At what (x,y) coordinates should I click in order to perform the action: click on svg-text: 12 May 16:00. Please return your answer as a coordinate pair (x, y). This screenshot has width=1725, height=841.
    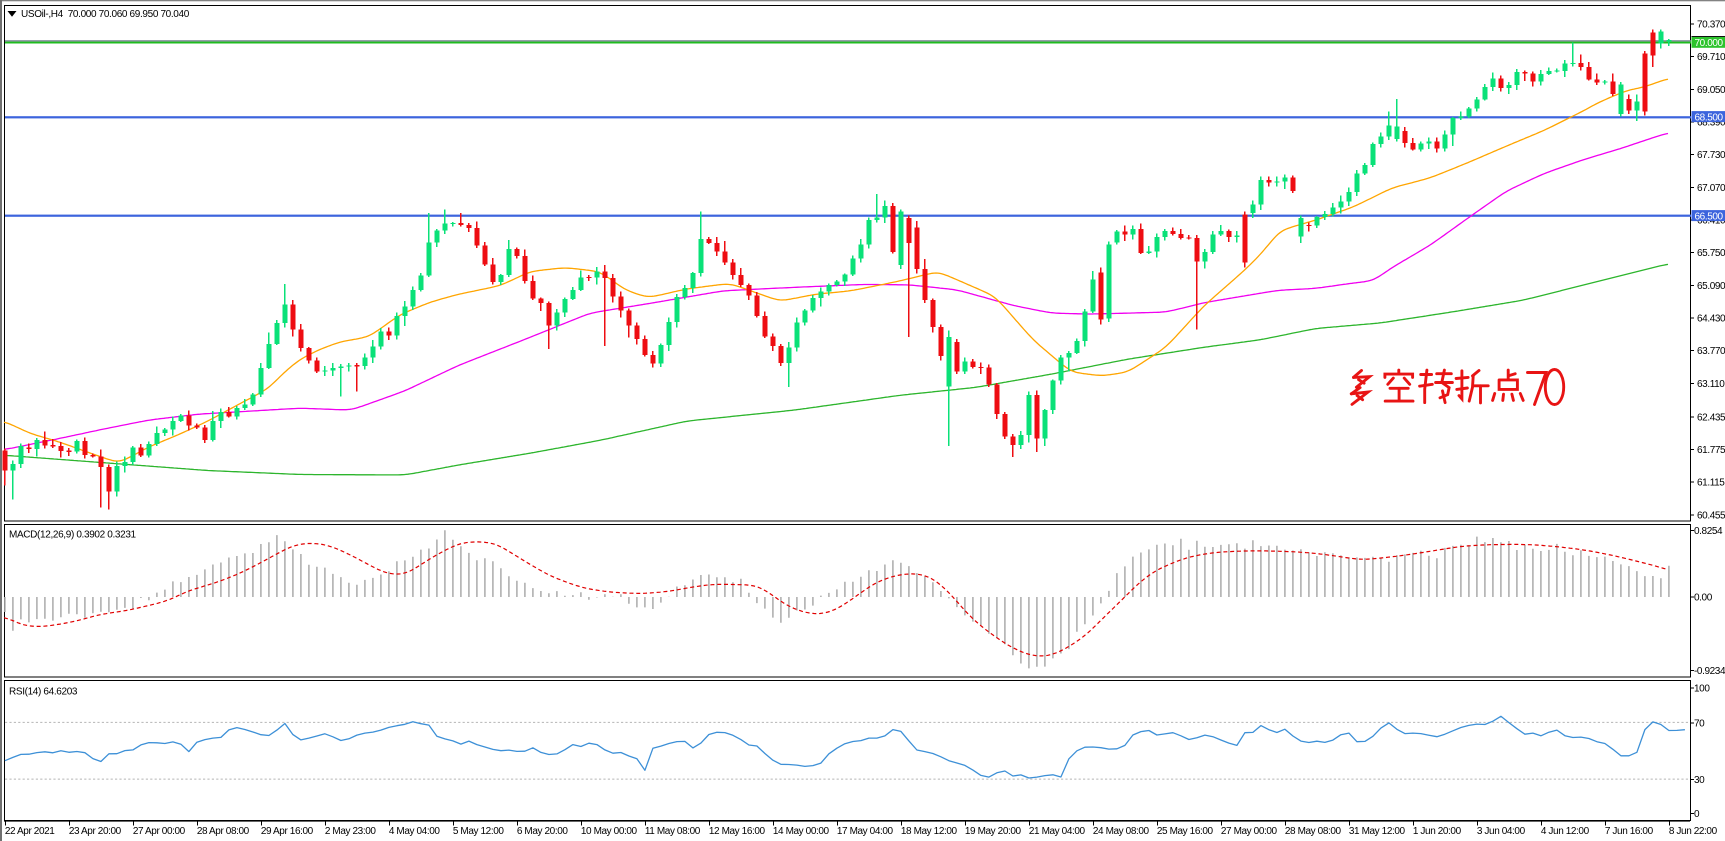
    Looking at the image, I should click on (737, 831).